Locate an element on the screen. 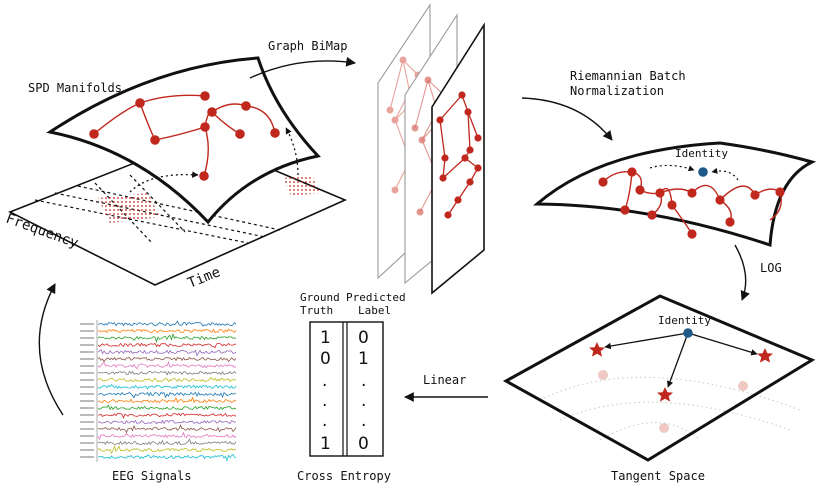 This screenshot has width=835, height=493. eeg-traces is located at coordinates (158, 391).